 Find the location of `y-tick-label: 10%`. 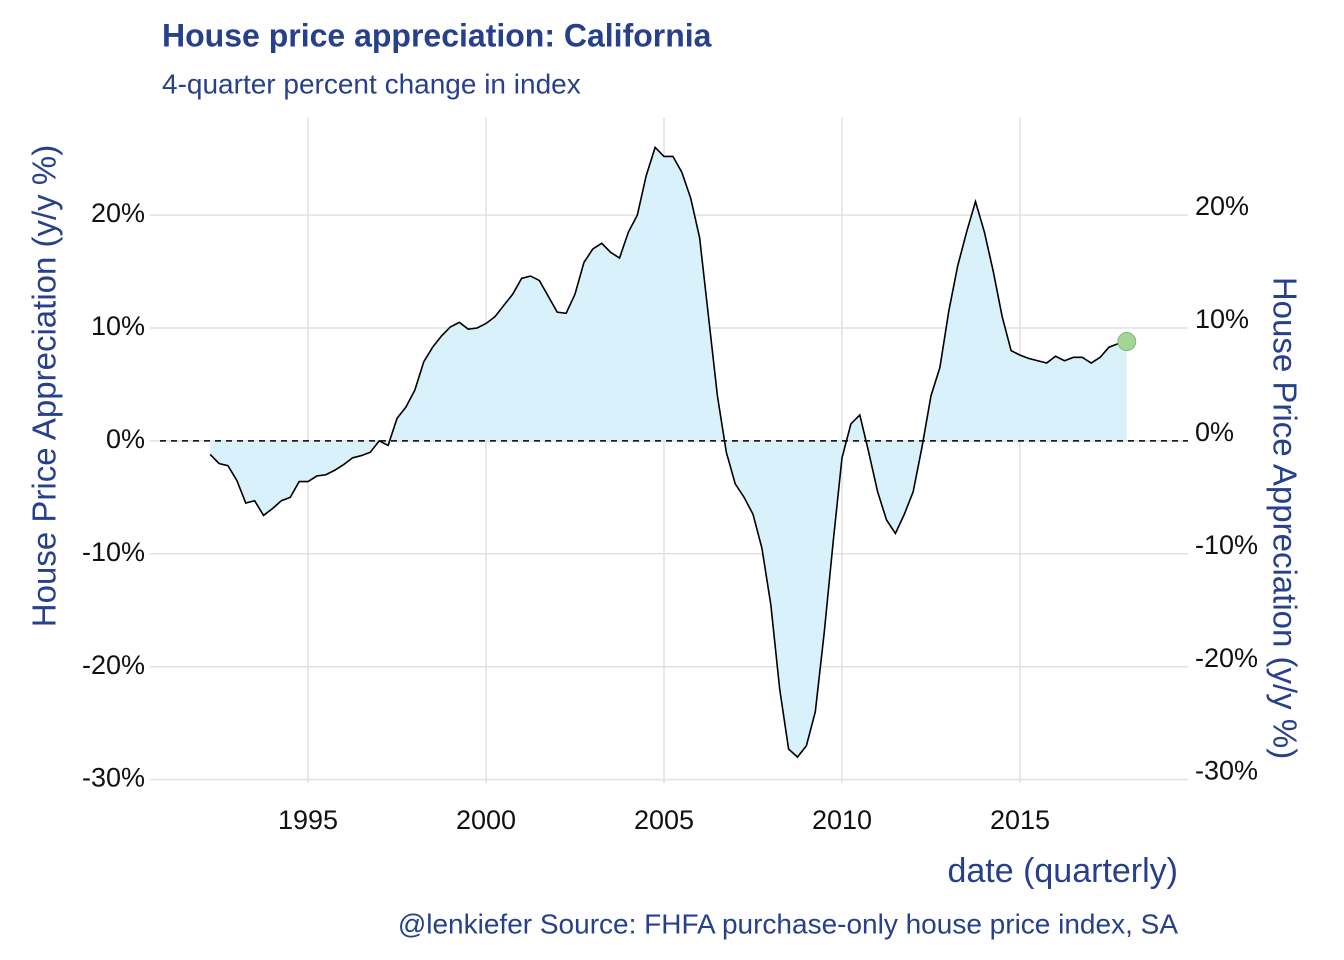

y-tick-label: 10% is located at coordinates (118, 326).